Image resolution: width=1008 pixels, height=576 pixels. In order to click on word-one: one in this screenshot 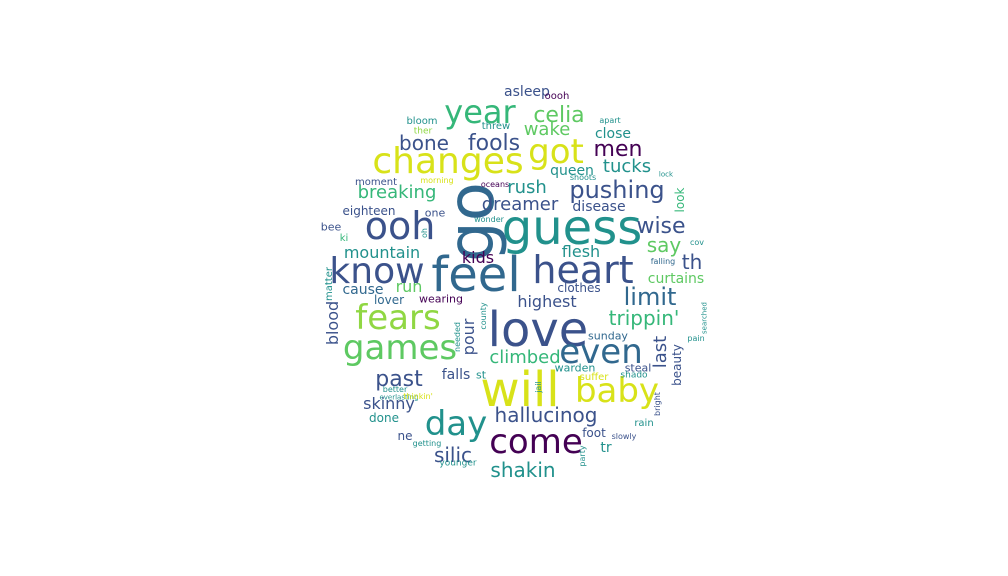, I will do `click(435, 213)`.